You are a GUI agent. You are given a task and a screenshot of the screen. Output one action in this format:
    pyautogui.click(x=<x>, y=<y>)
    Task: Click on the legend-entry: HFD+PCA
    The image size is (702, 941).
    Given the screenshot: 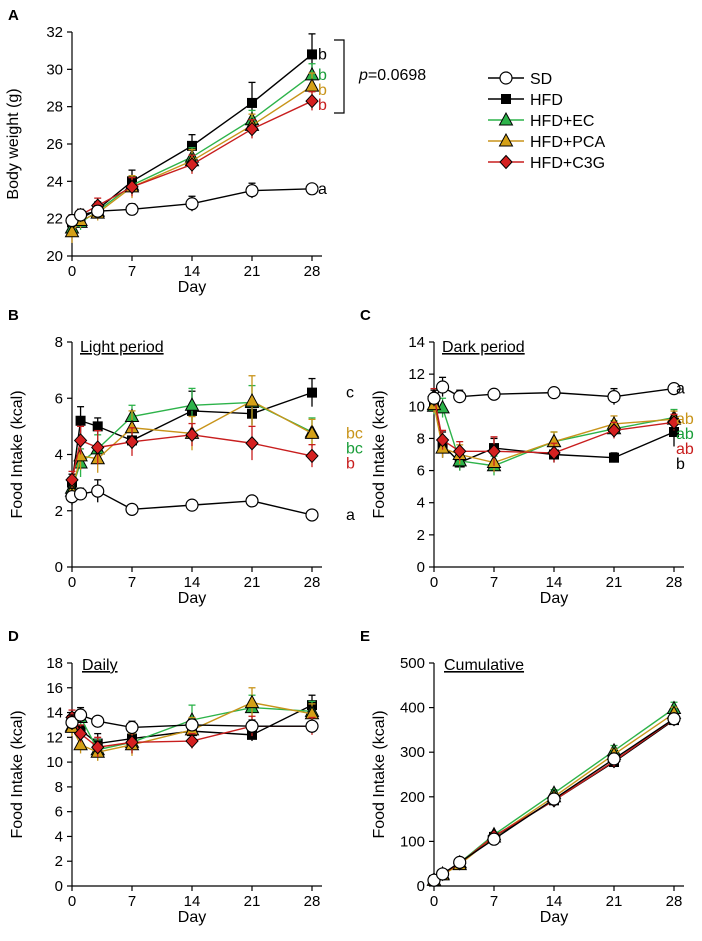 What is the action you would take?
    pyautogui.click(x=567, y=142)
    